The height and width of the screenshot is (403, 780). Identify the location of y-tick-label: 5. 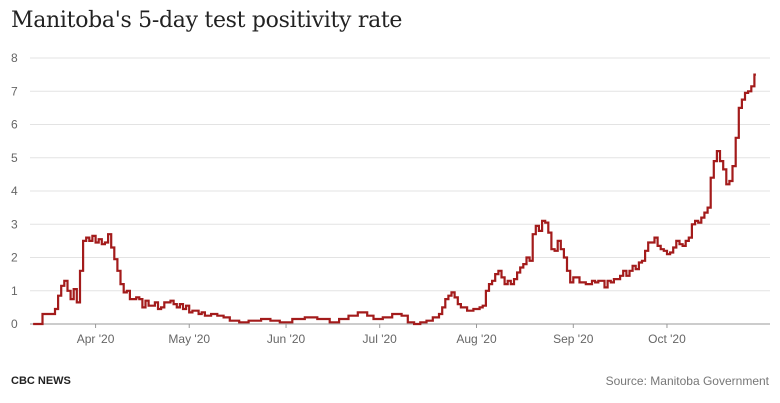
(14, 158).